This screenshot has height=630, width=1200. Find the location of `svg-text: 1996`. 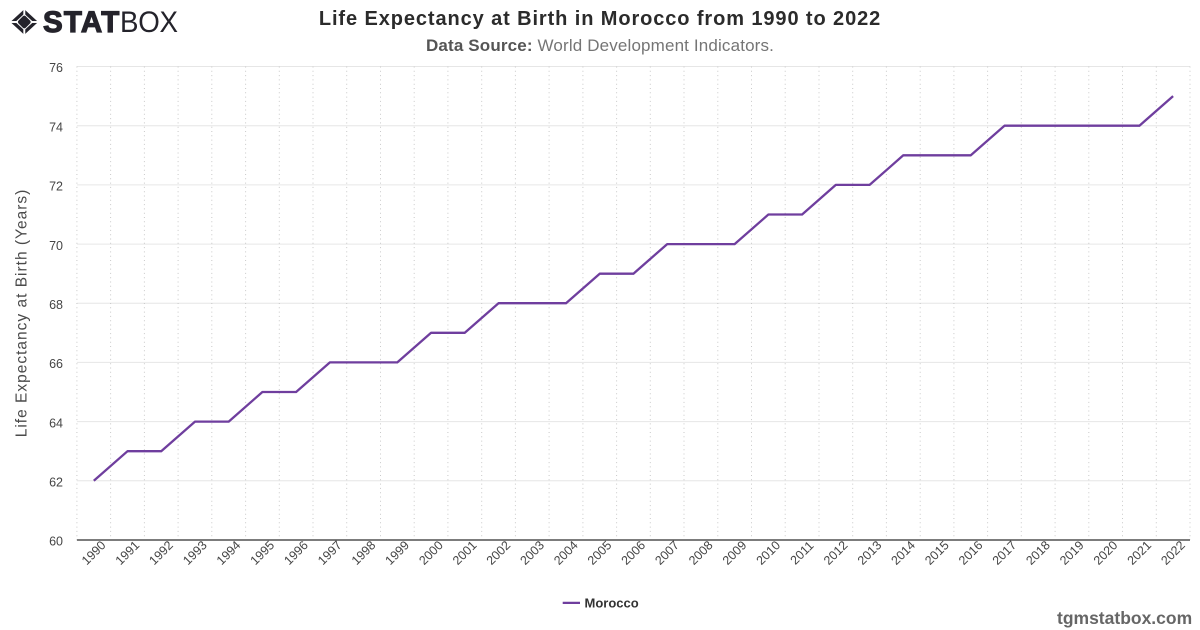

svg-text: 1996 is located at coordinates (296, 553).